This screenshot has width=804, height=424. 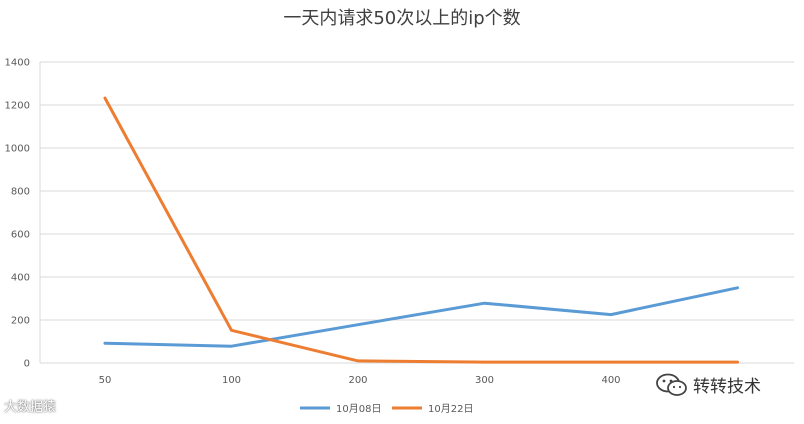 What do you see at coordinates (484, 380) in the screenshot?
I see `x-tick-label: 300` at bounding box center [484, 380].